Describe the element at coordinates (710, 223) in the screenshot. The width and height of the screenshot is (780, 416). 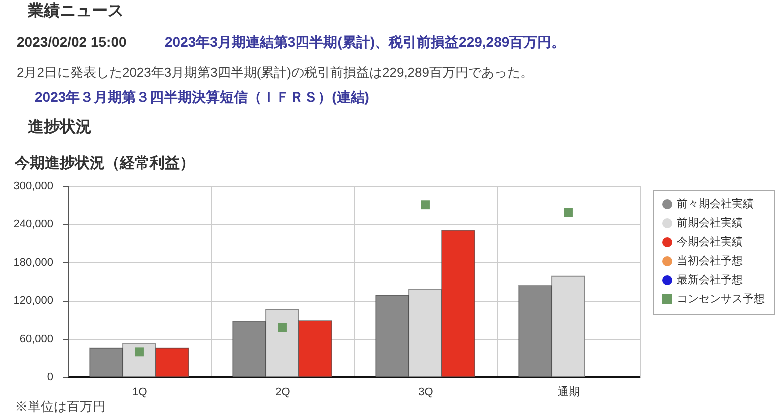
I see `legend-label: 前期会社実績` at that location.